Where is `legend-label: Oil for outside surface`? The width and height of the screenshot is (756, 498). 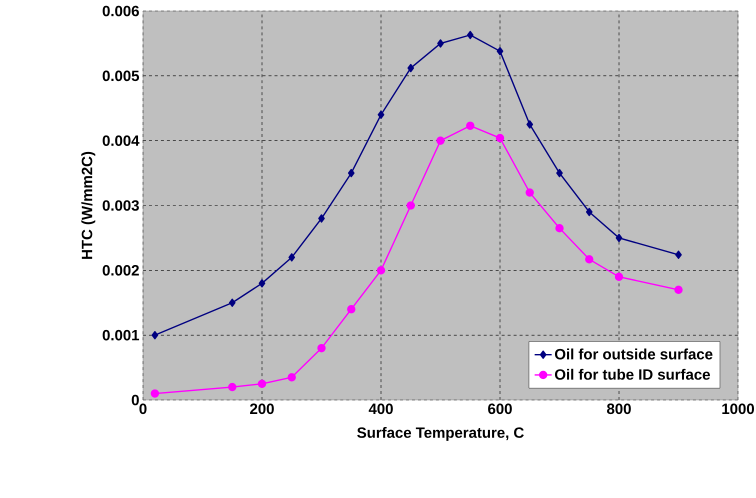 legend-label: Oil for outside surface is located at coordinates (633, 354).